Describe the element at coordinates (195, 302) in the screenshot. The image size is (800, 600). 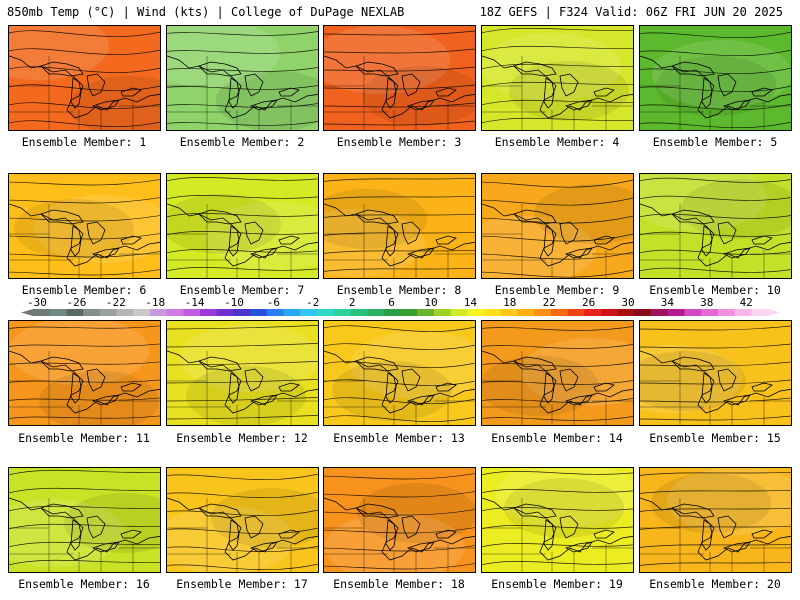
I see `colorbar-tick-label: -14` at that location.